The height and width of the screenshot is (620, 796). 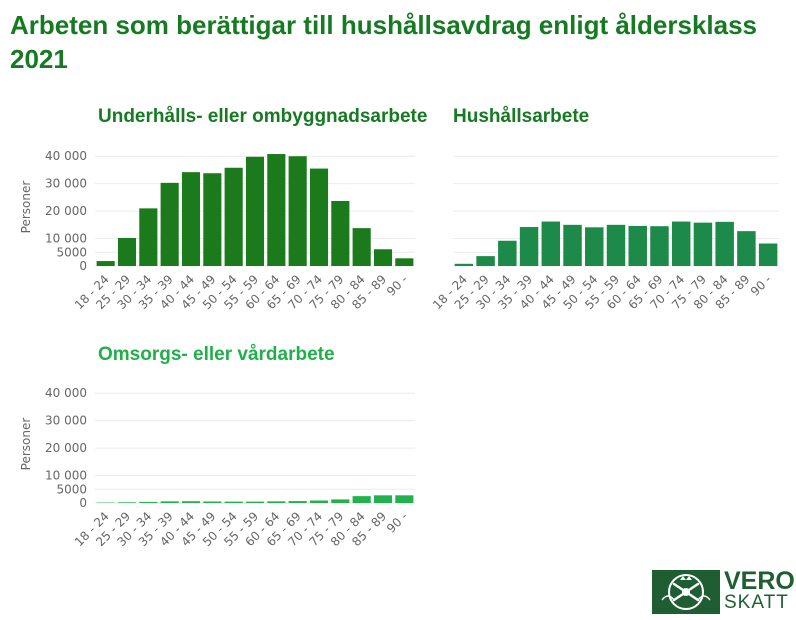 I want to click on vero-skatt-emblem-icon, so click(x=686, y=592).